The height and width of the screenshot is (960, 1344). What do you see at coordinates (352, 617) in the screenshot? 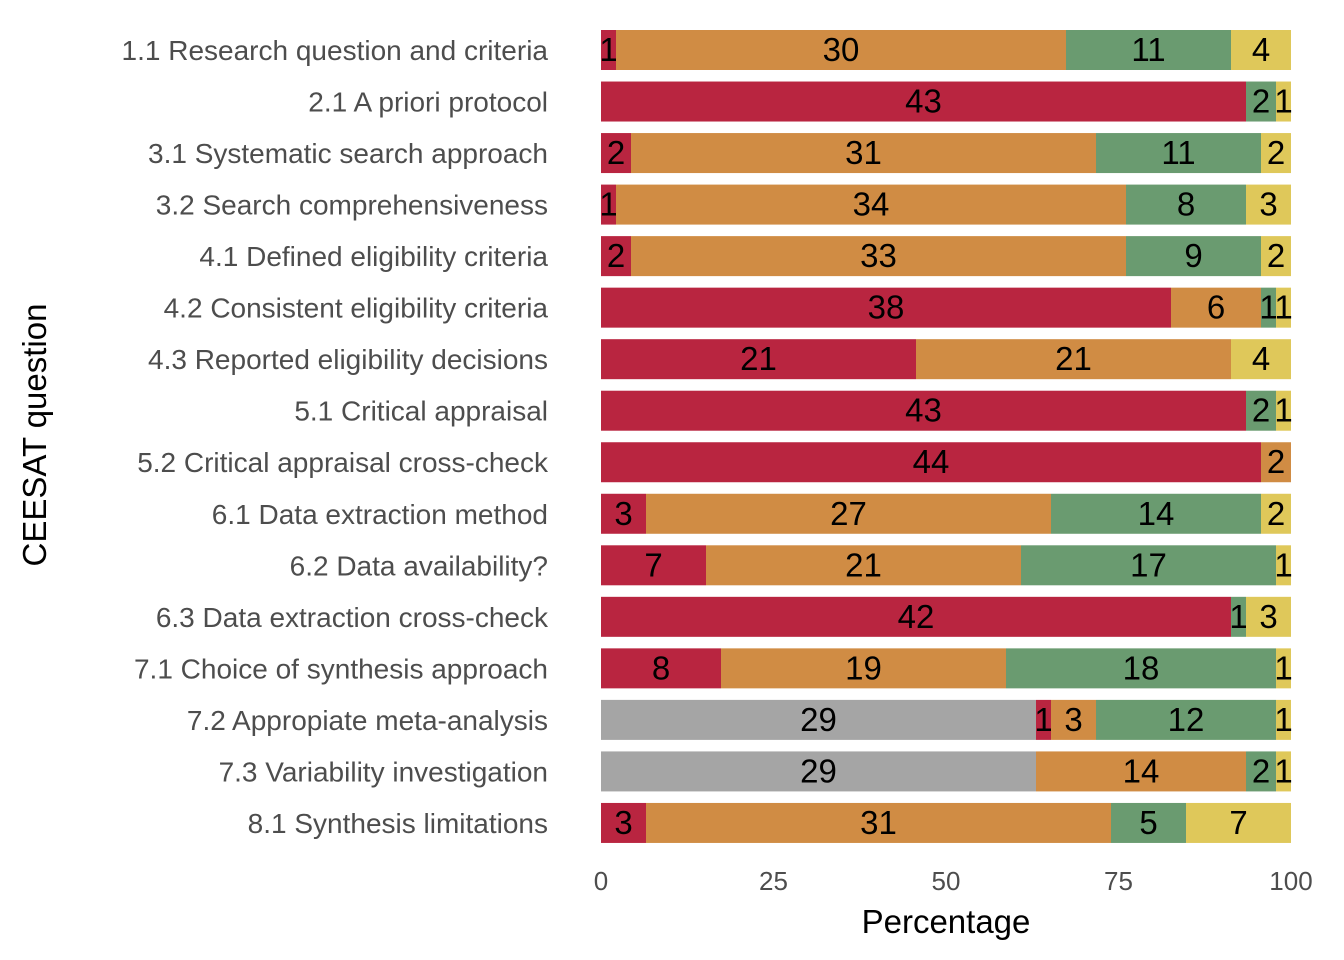
I see `category-label: 6.3 Data extraction cross-check` at bounding box center [352, 617].